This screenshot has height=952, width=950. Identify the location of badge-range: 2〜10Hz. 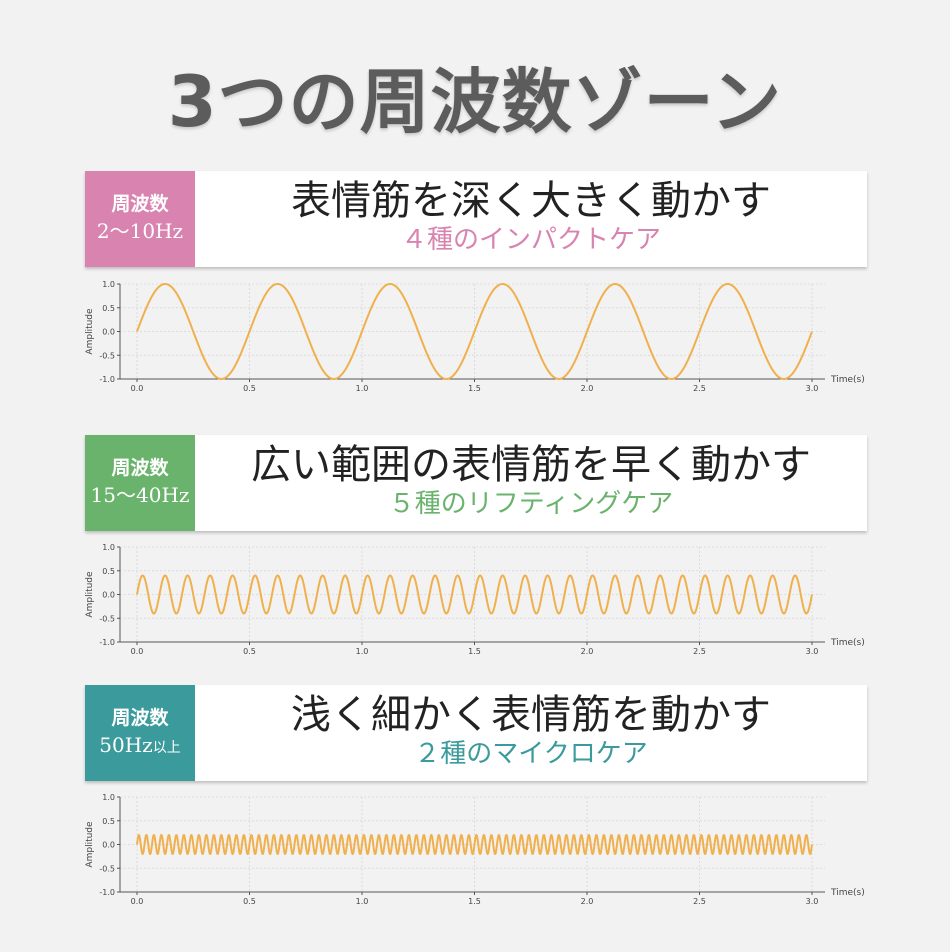
(140, 232).